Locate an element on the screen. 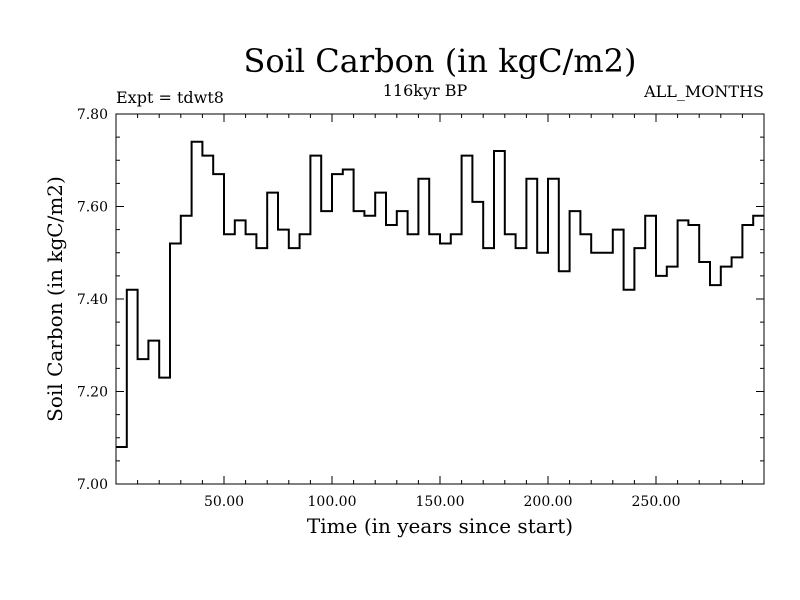  y-tick-label: 7.80 is located at coordinates (92, 115).